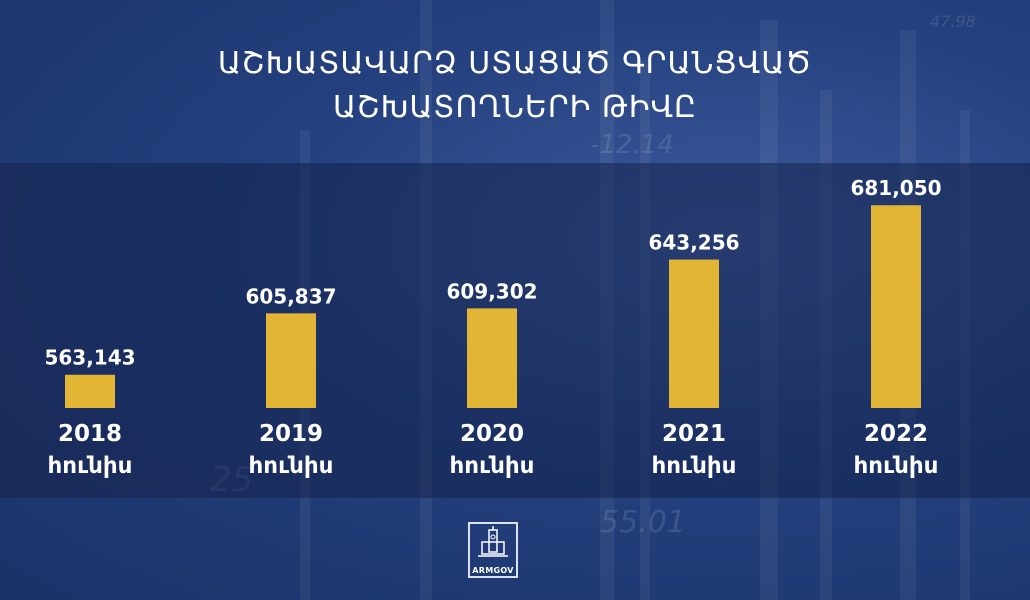 The width and height of the screenshot is (1030, 600). What do you see at coordinates (90, 434) in the screenshot?
I see `category-year-2018: 2018` at bounding box center [90, 434].